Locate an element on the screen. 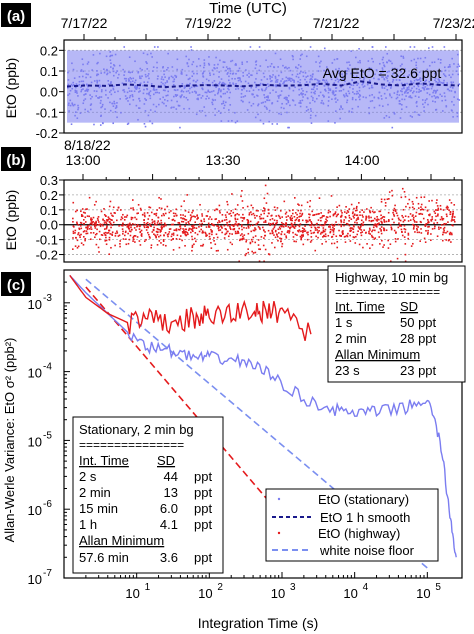  a-ytick-label: -0.2 is located at coordinates (47, 133).